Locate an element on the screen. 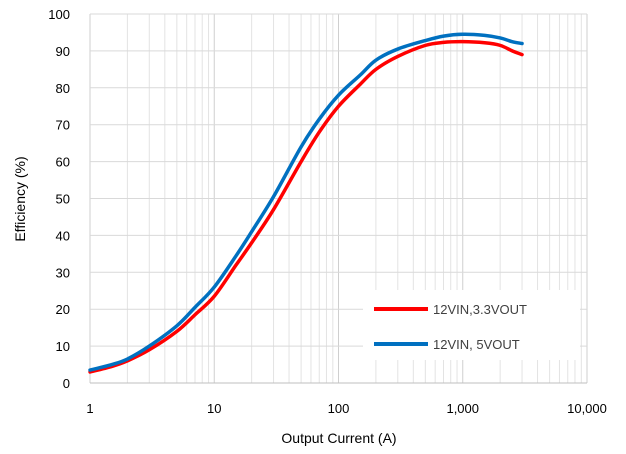 This screenshot has height=454, width=626. y-tick-label: 40 is located at coordinates (63, 235).